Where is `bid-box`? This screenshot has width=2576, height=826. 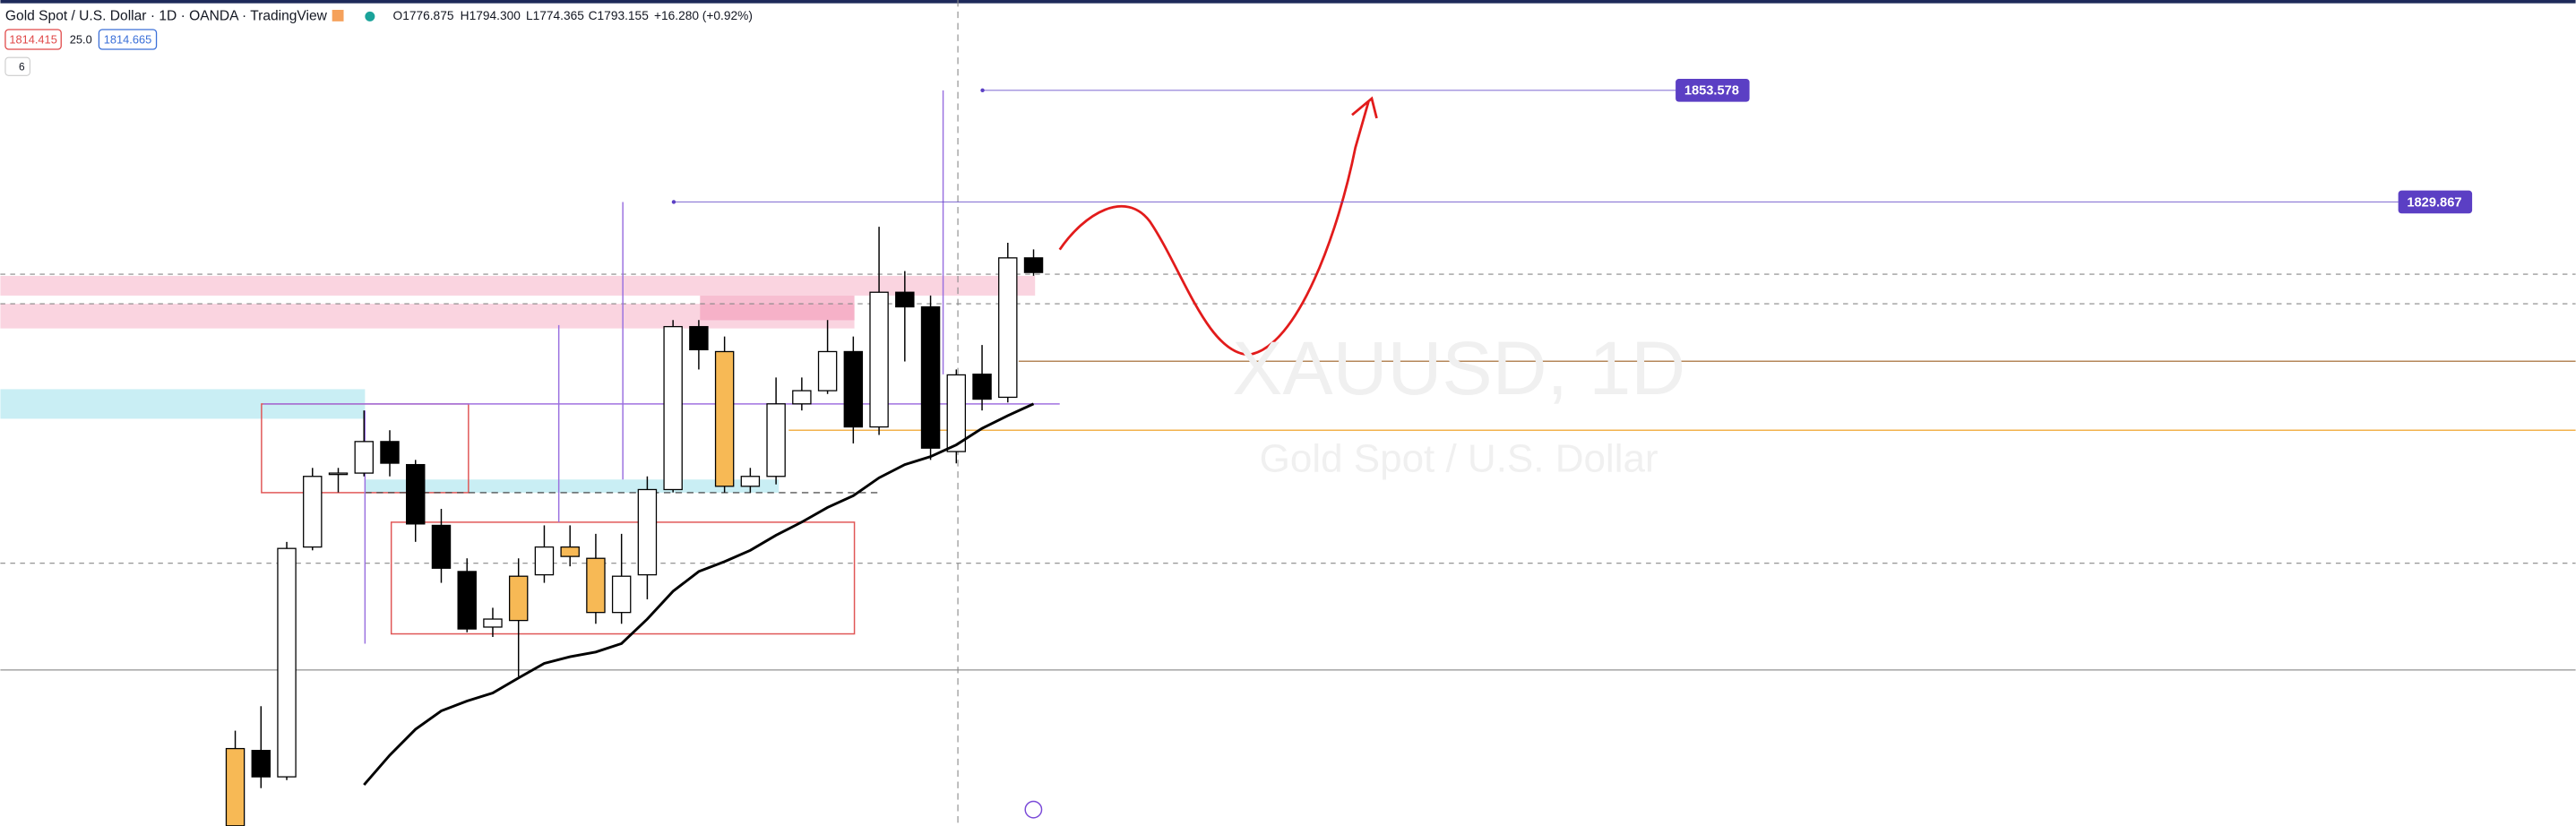 bid-box is located at coordinates (33, 40).